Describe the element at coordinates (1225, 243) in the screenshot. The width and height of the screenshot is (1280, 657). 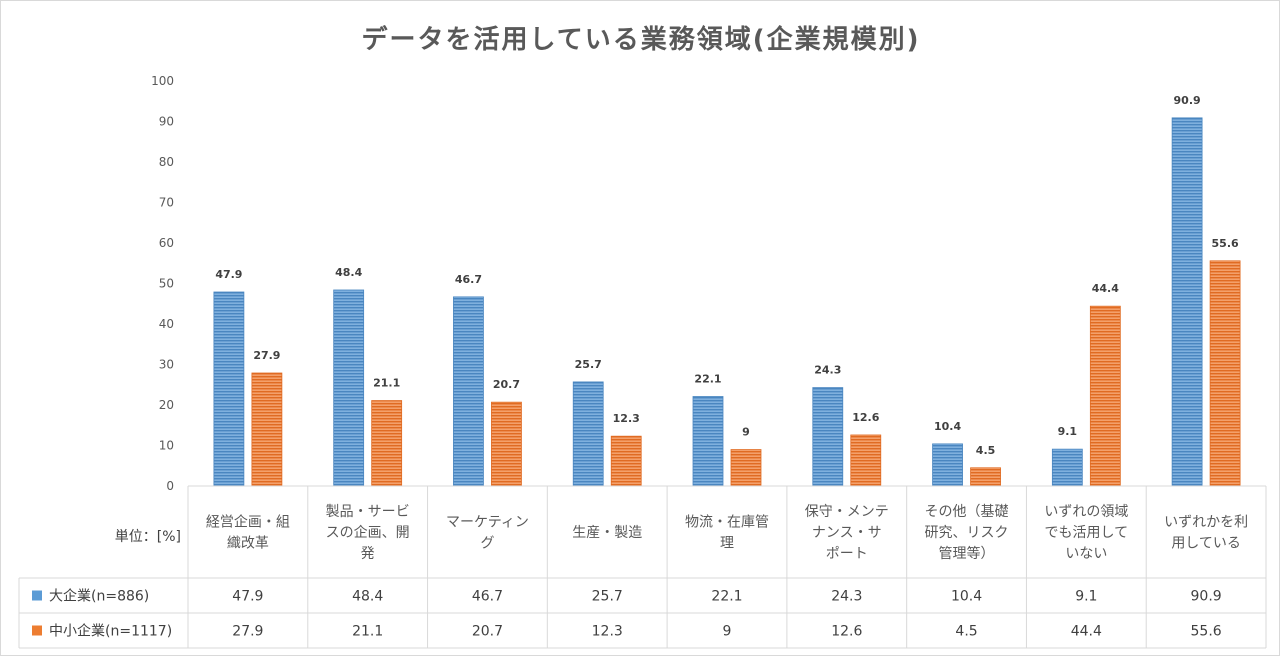
I see `data-label: 55.6` at that location.